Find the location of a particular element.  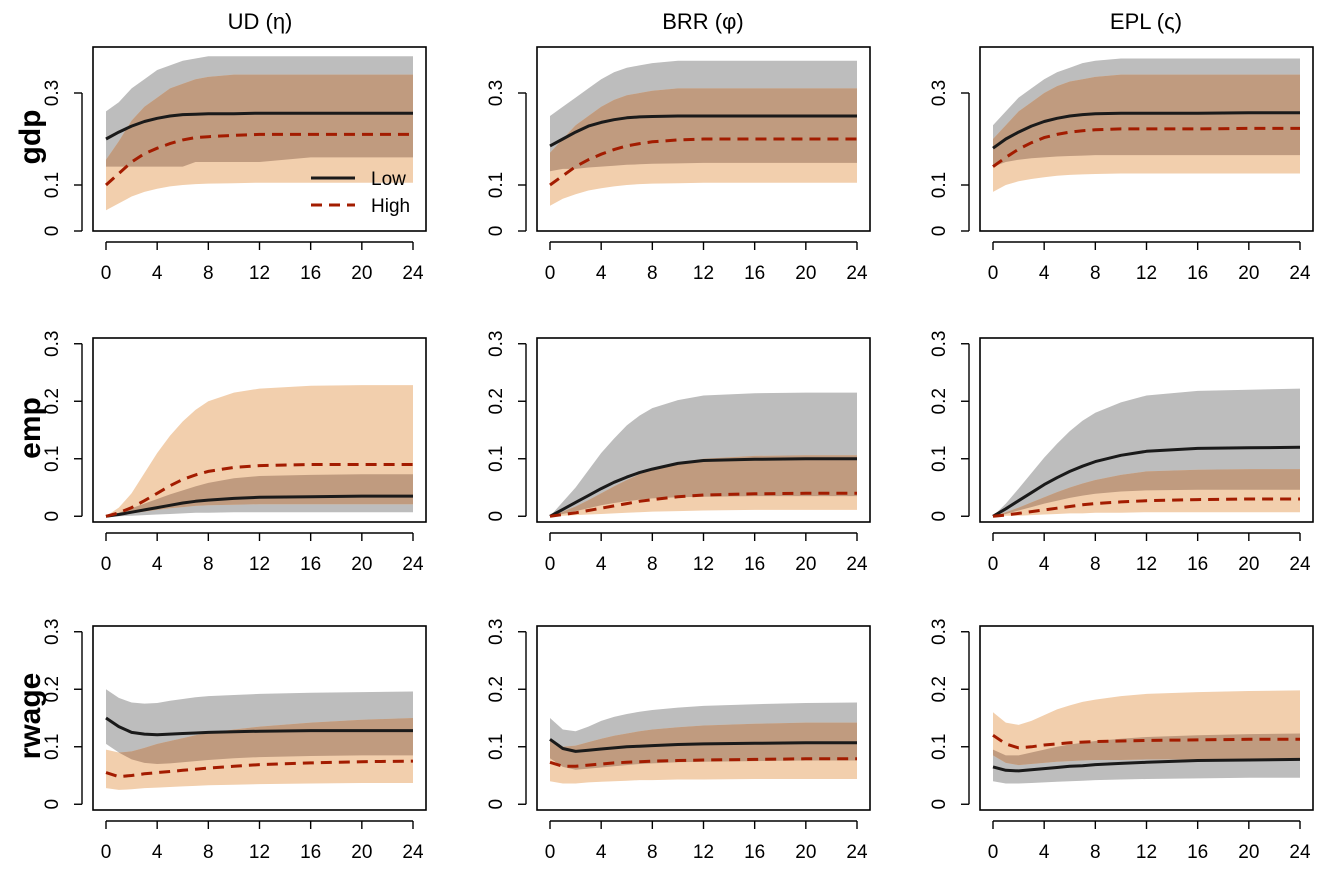

legend-low-label: Low is located at coordinates (388, 179).